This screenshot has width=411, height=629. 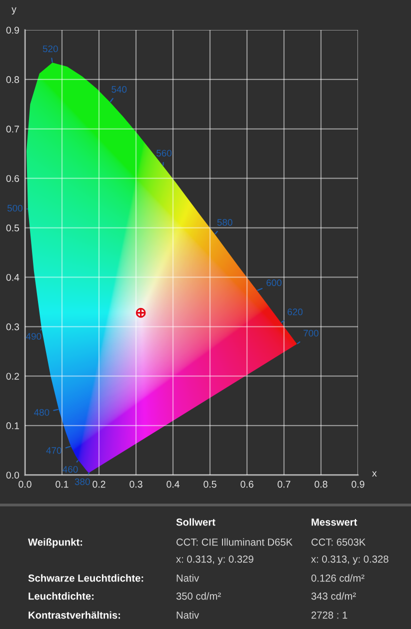 What do you see at coordinates (321, 484) in the screenshot?
I see `x-tick-label: 0.8` at bounding box center [321, 484].